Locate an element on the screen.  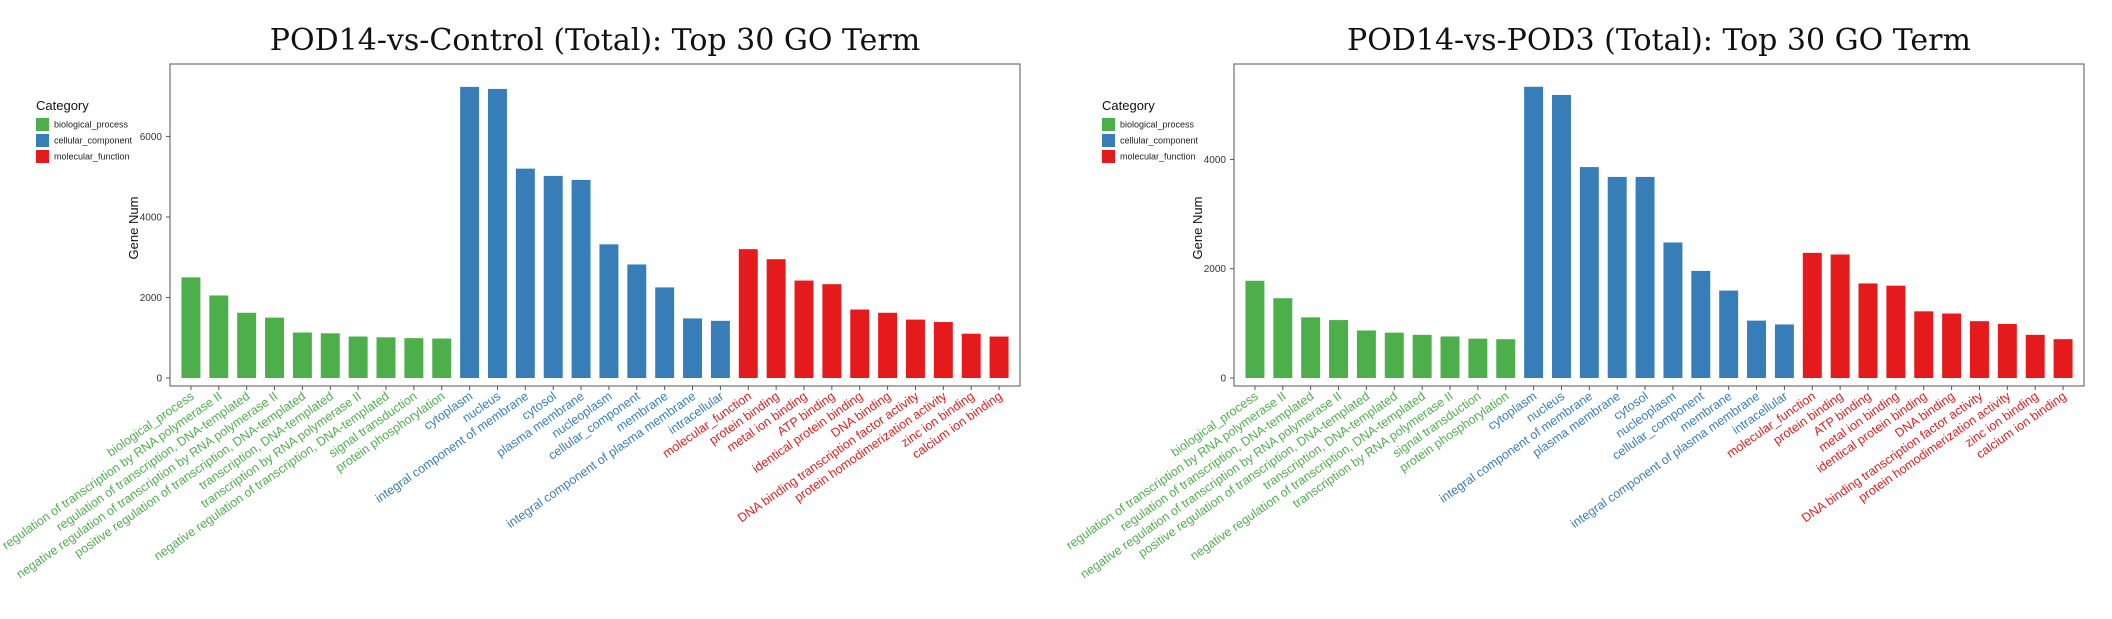
chart-title: POD14-vs-POD3 (Total): Top 30 GO Term is located at coordinates (1659, 40).